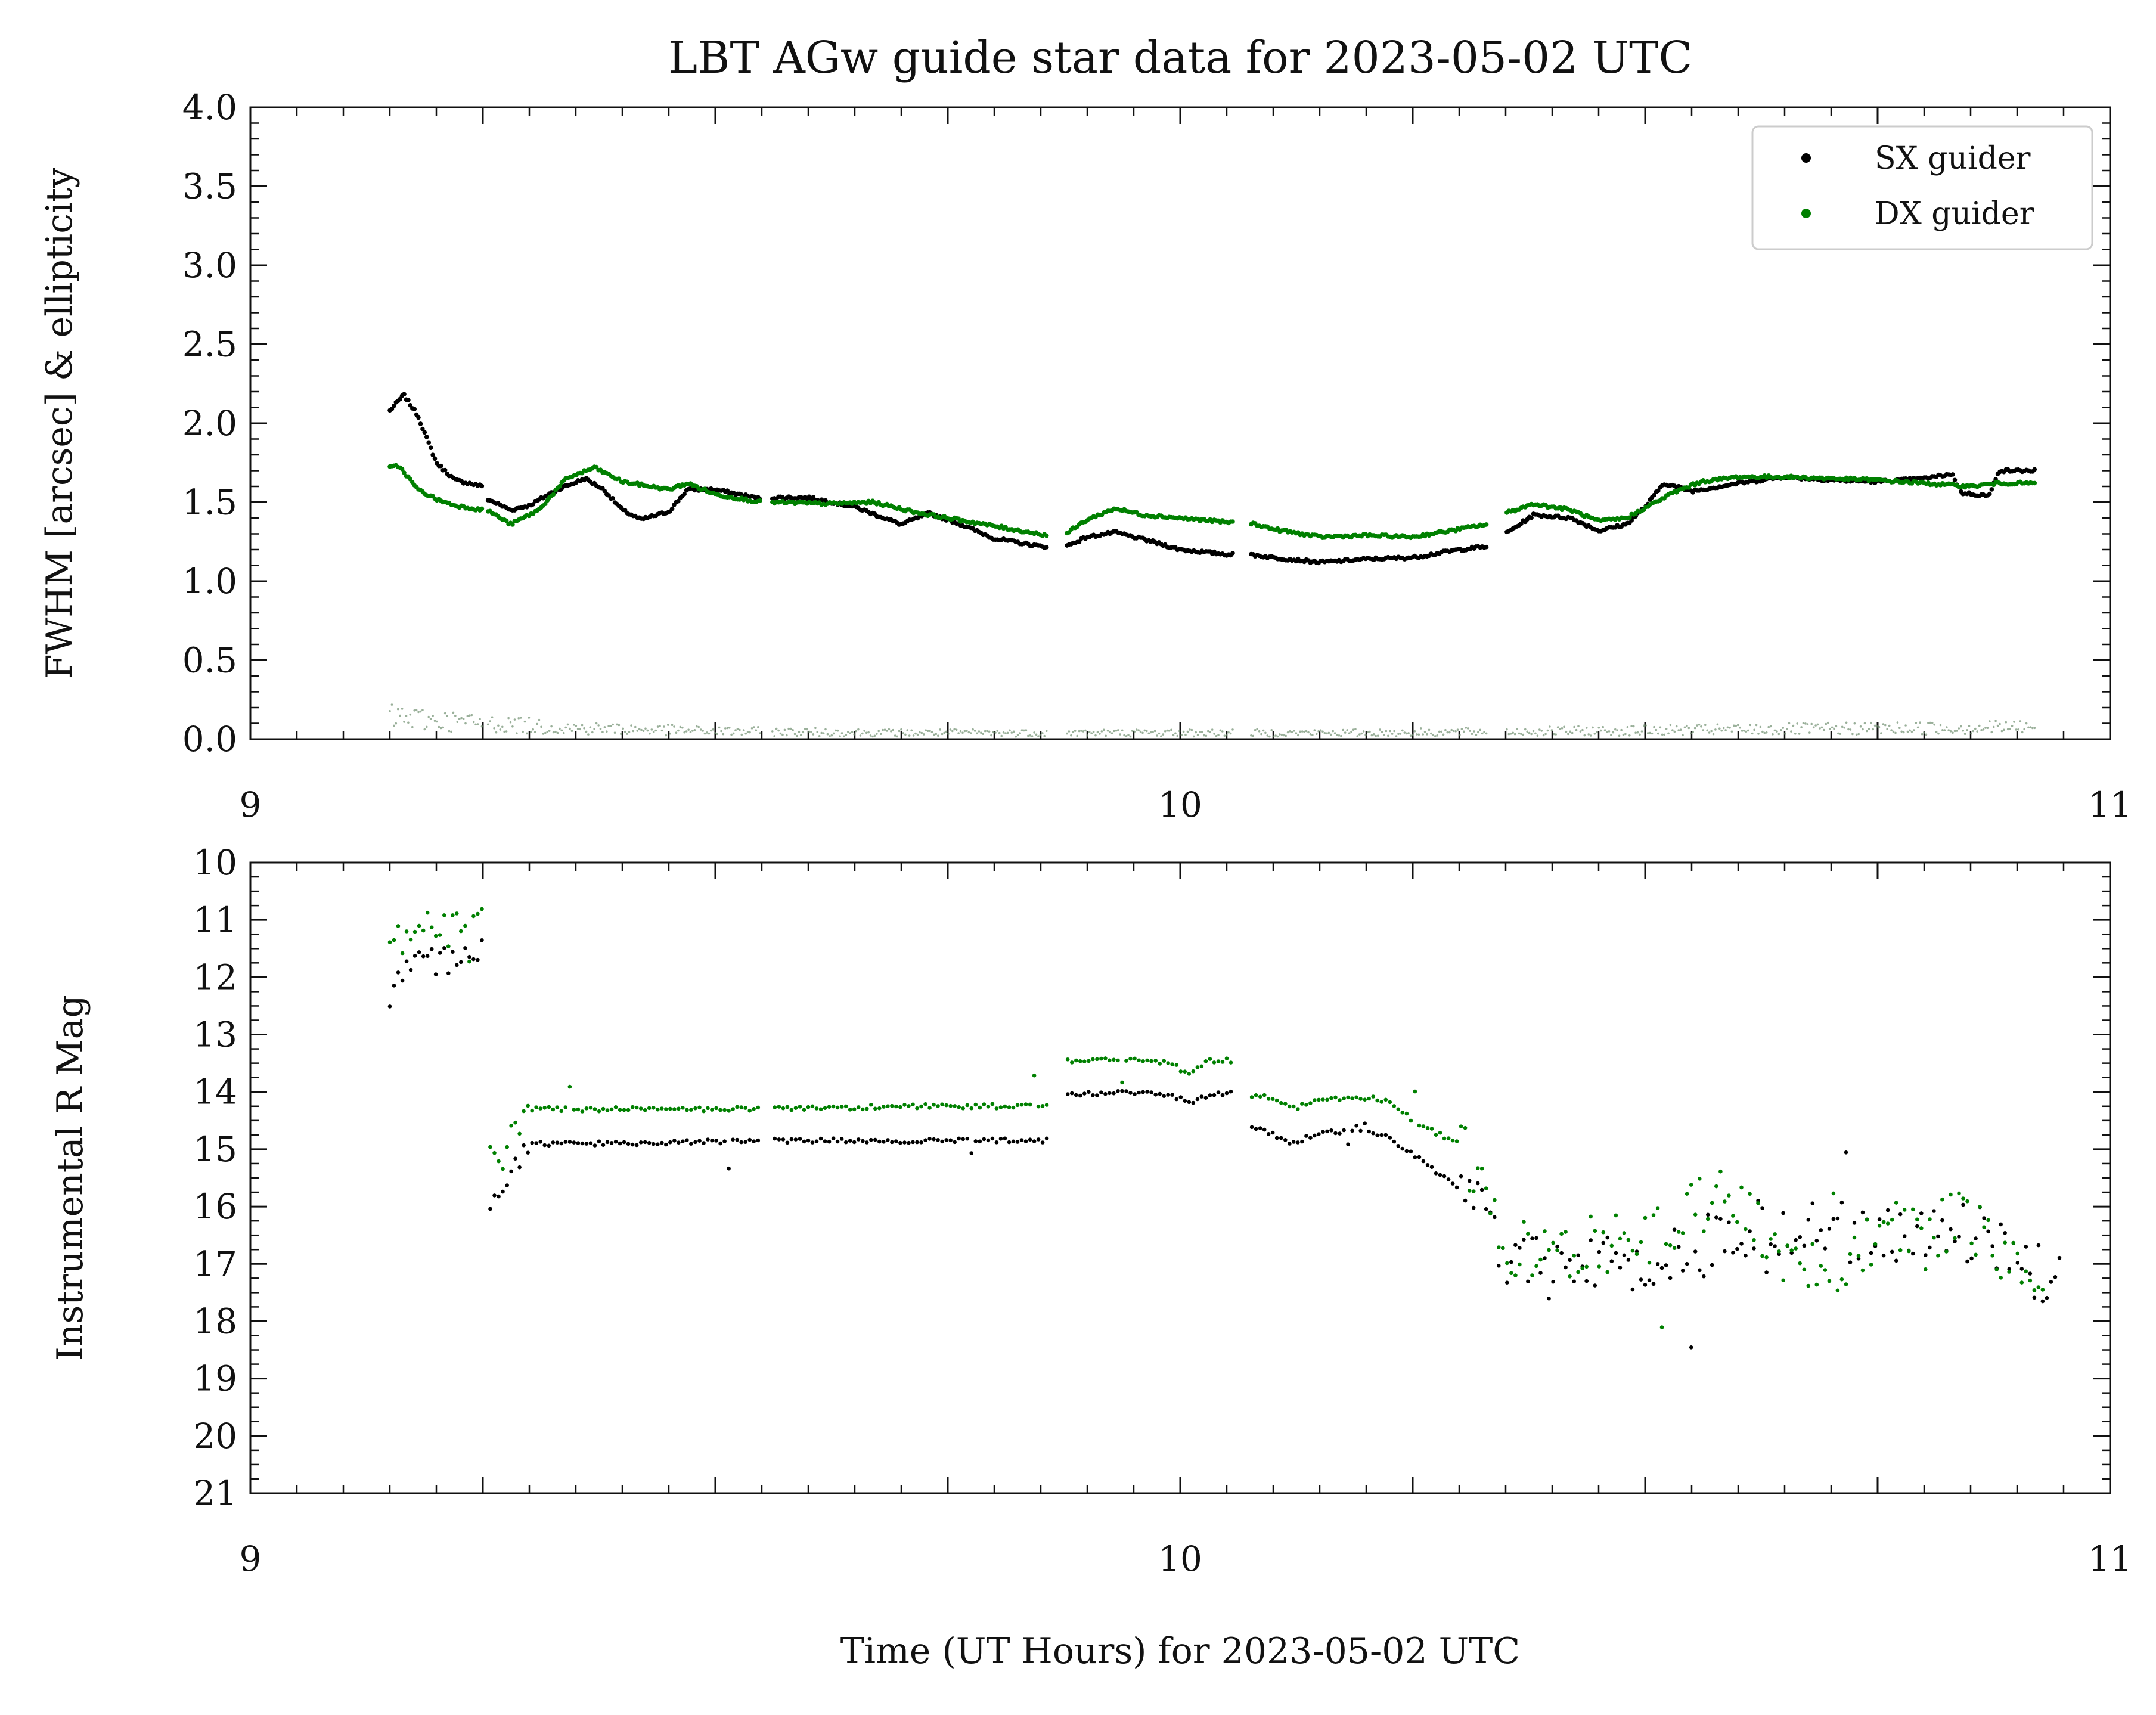 This screenshot has height=1715, width=2156. Describe the element at coordinates (209, 107) in the screenshot. I see `y-tick-label: 4.0` at that location.